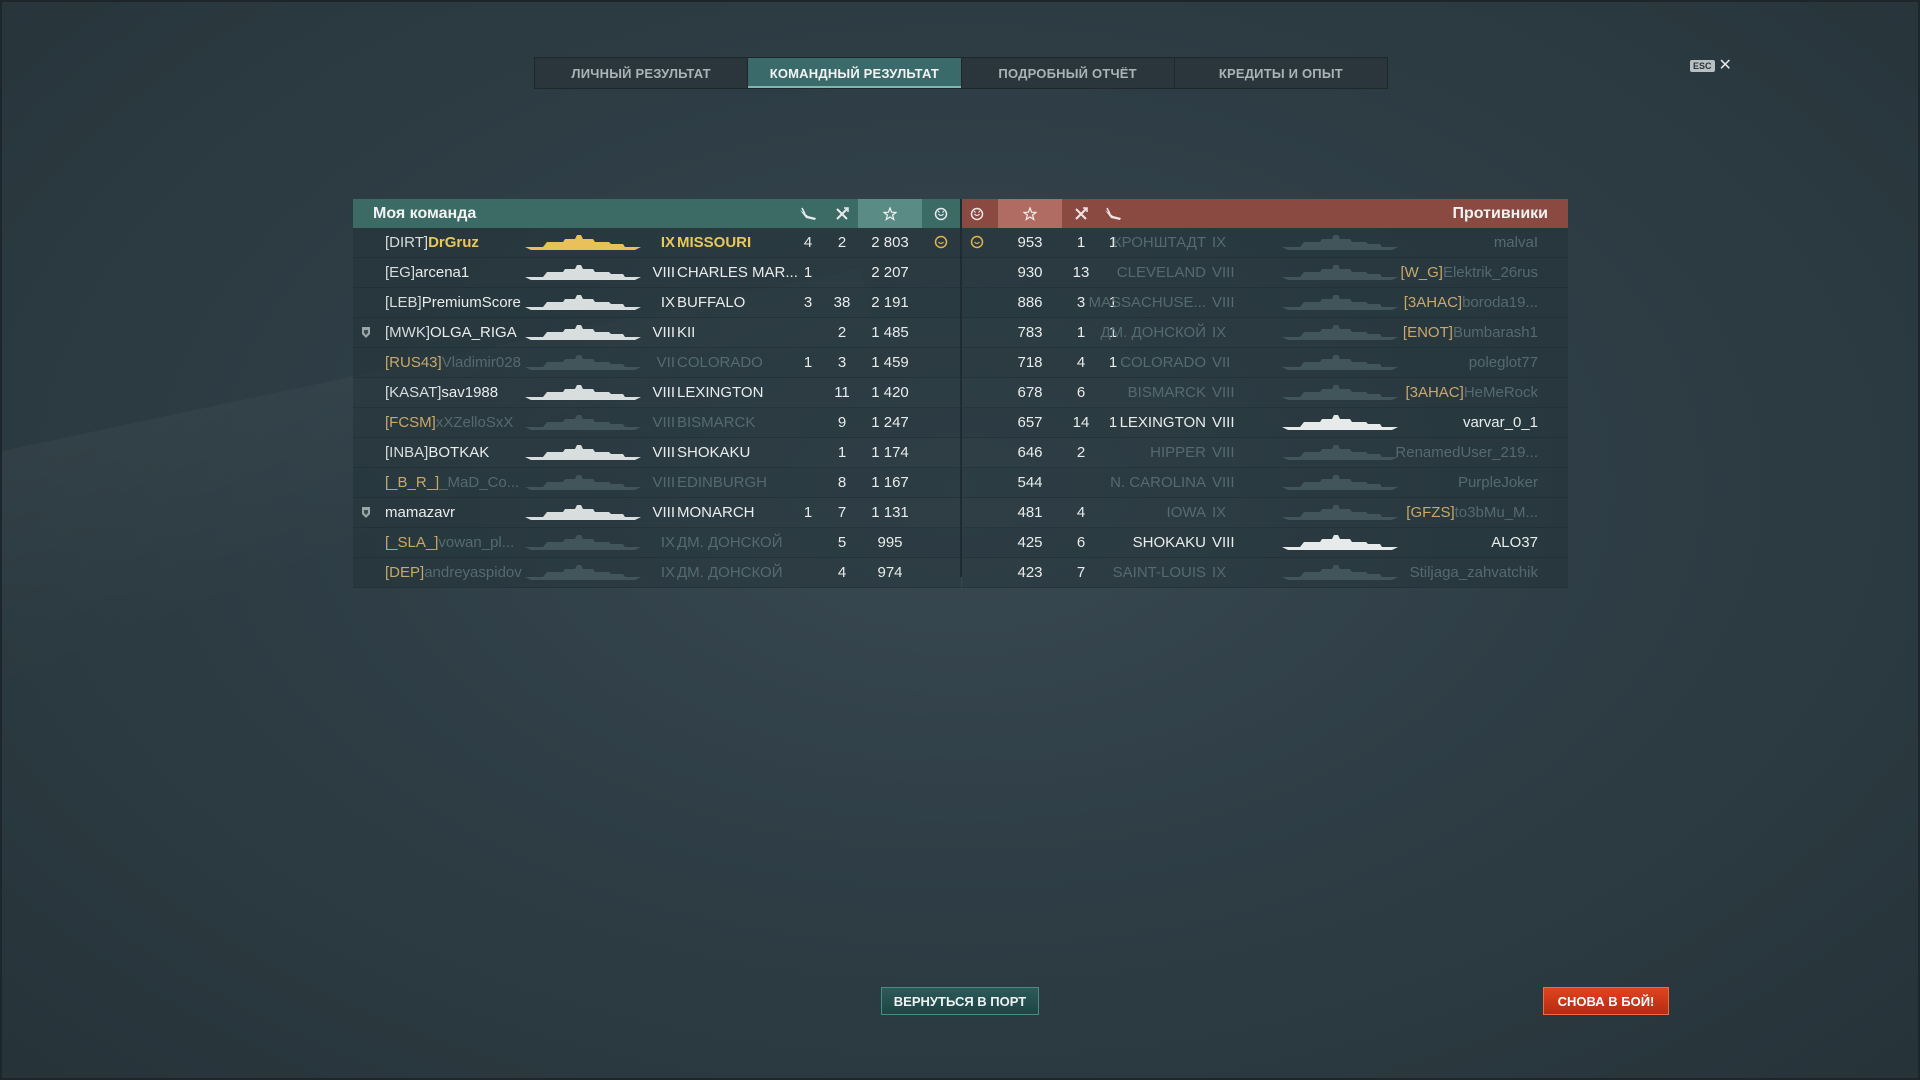 This screenshot has width=1920, height=1080. I want to click on player-nick: ALO37, so click(1514, 542).